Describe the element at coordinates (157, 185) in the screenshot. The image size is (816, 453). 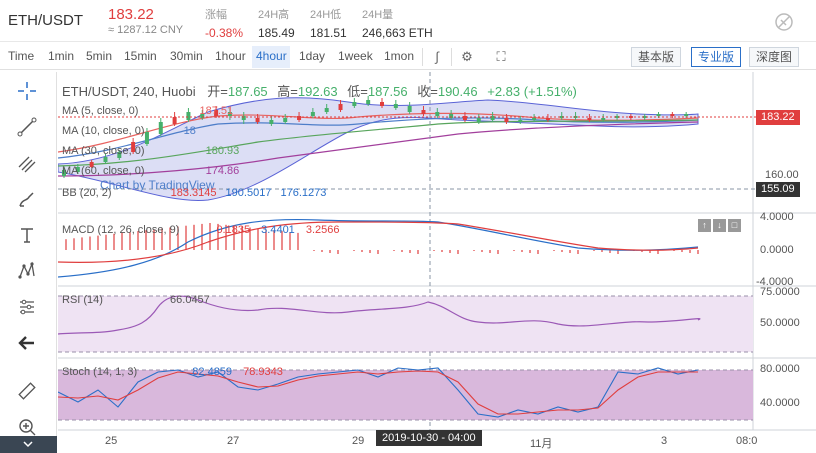
I see `tradingview-watermark: Chart by TradingView` at that location.